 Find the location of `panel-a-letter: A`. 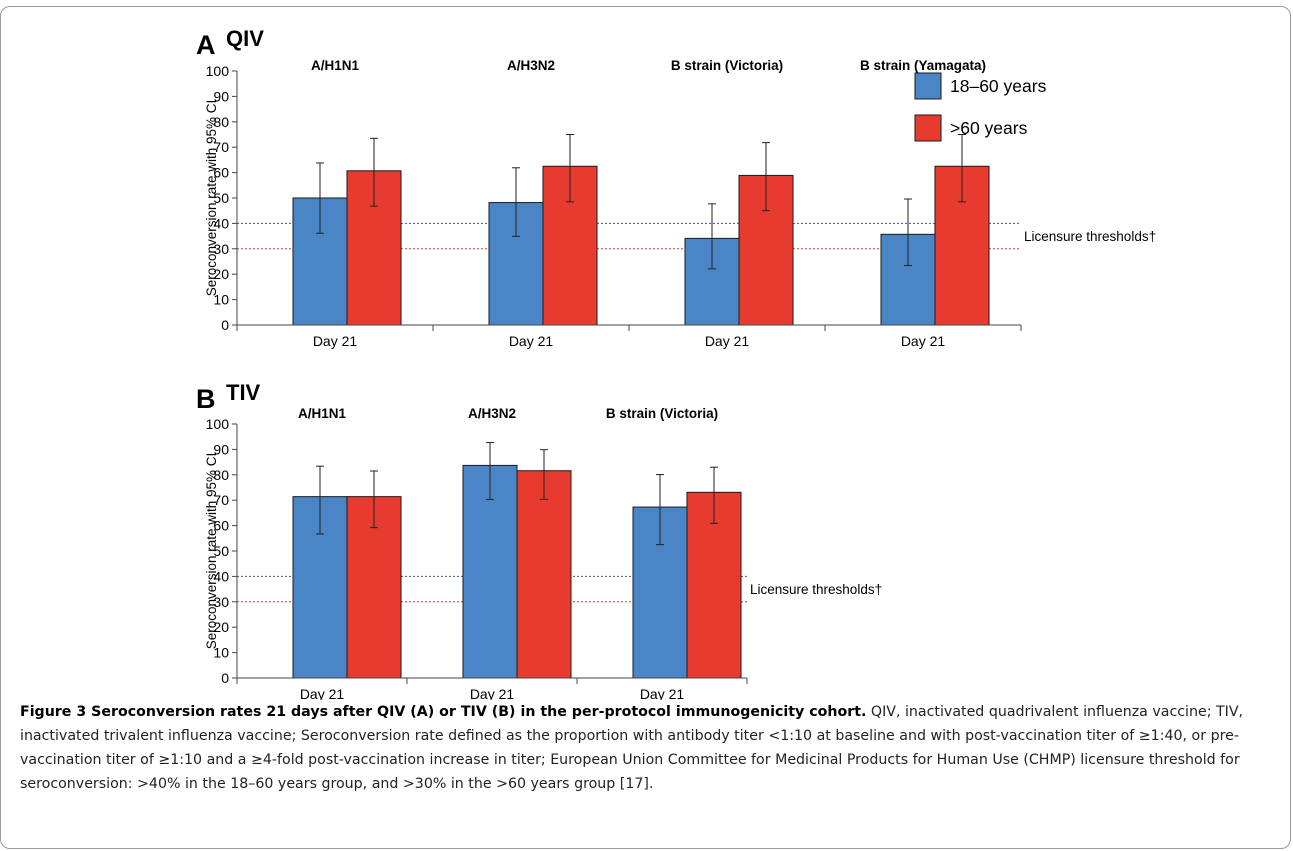

panel-a-letter: A is located at coordinates (206, 45).